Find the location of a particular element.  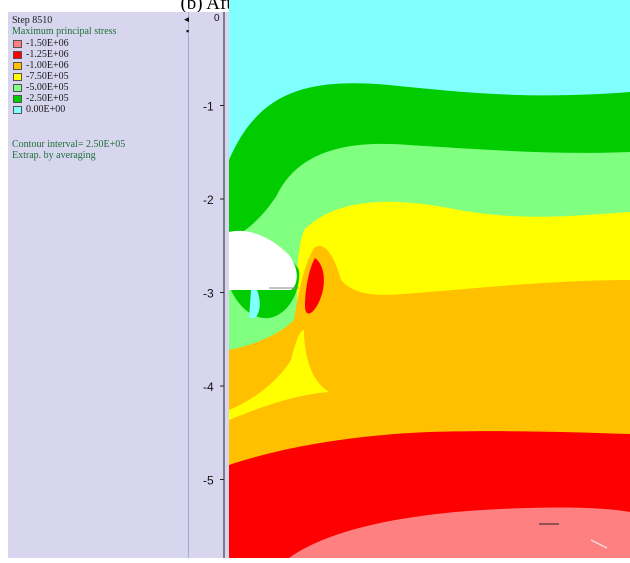

excavation-void is located at coordinates (263, 260).